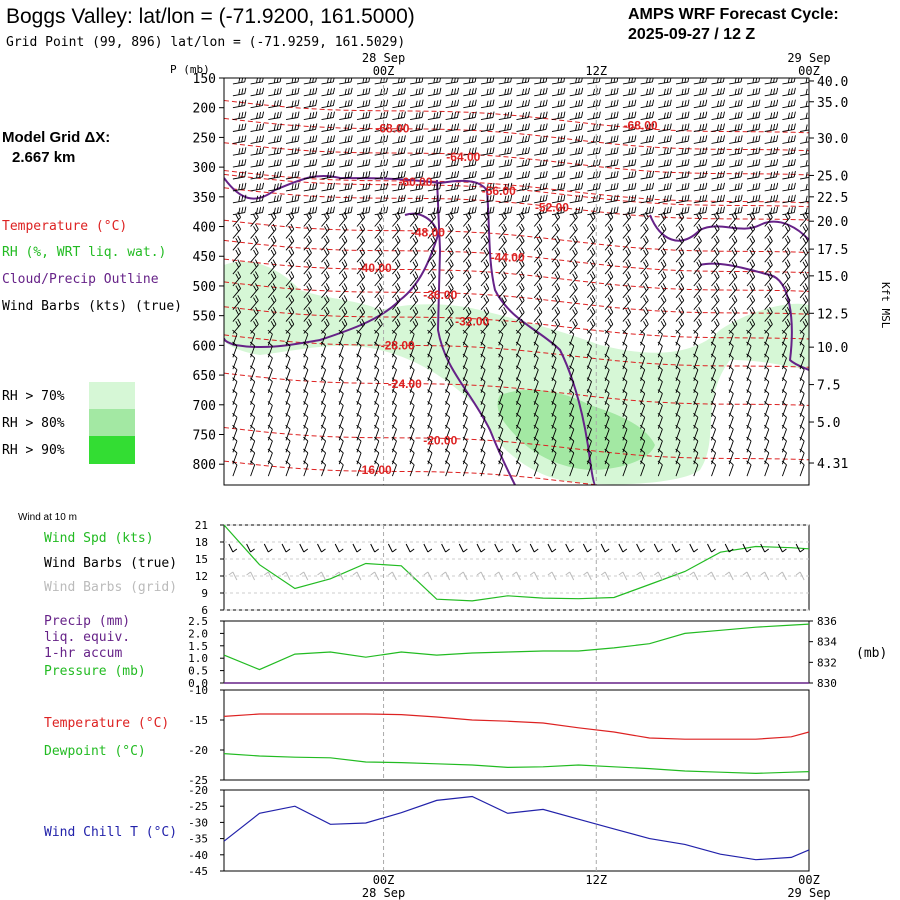 This screenshot has width=900, height=900. I want to click on legend-wind-barbs-grid: Wind Barbs (grid), so click(110, 587).